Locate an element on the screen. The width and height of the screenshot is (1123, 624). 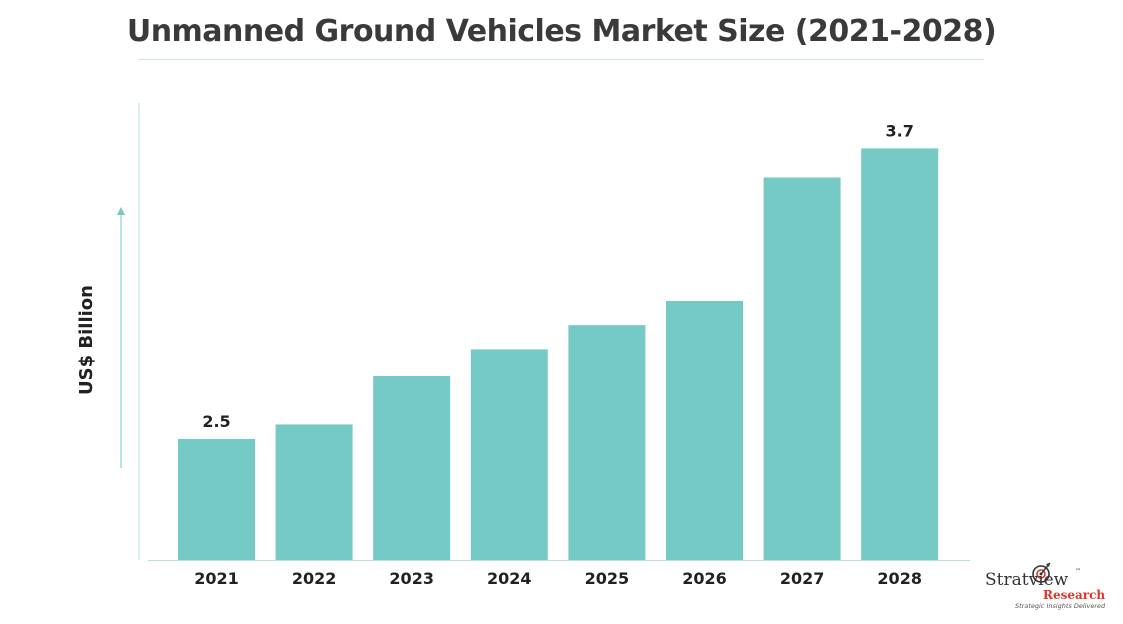
bar-2025 is located at coordinates (607, 442).